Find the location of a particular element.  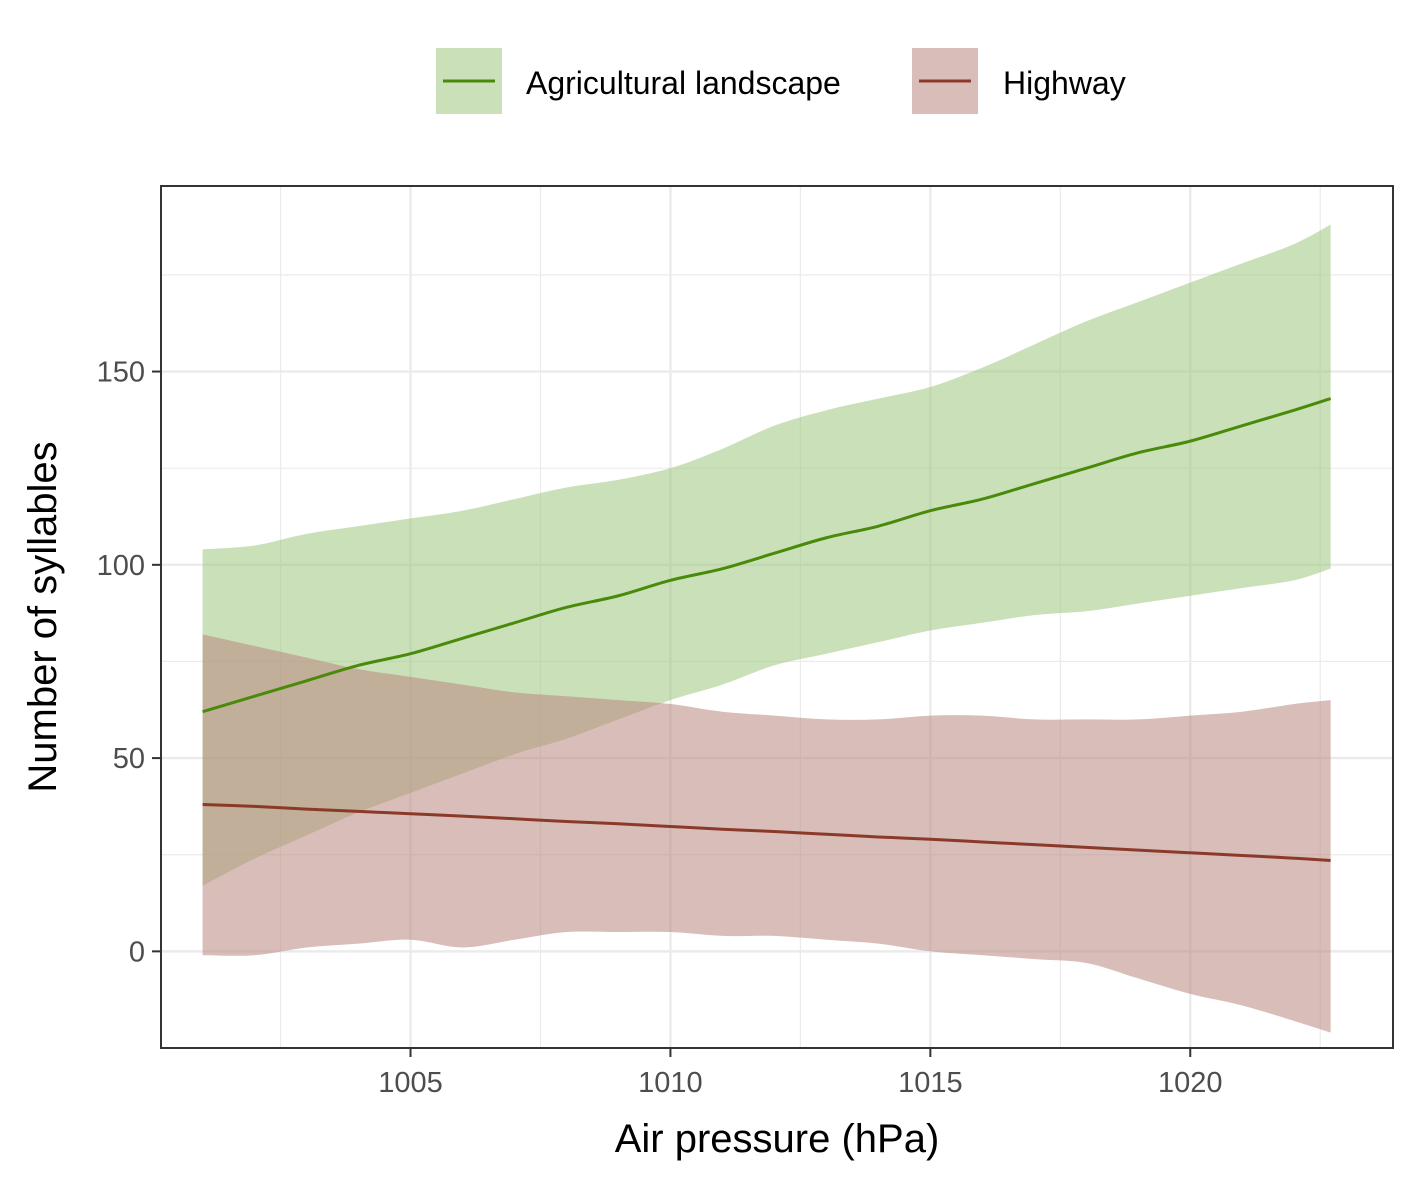

legend-entry-highway: Highway is located at coordinates (1019, 81).